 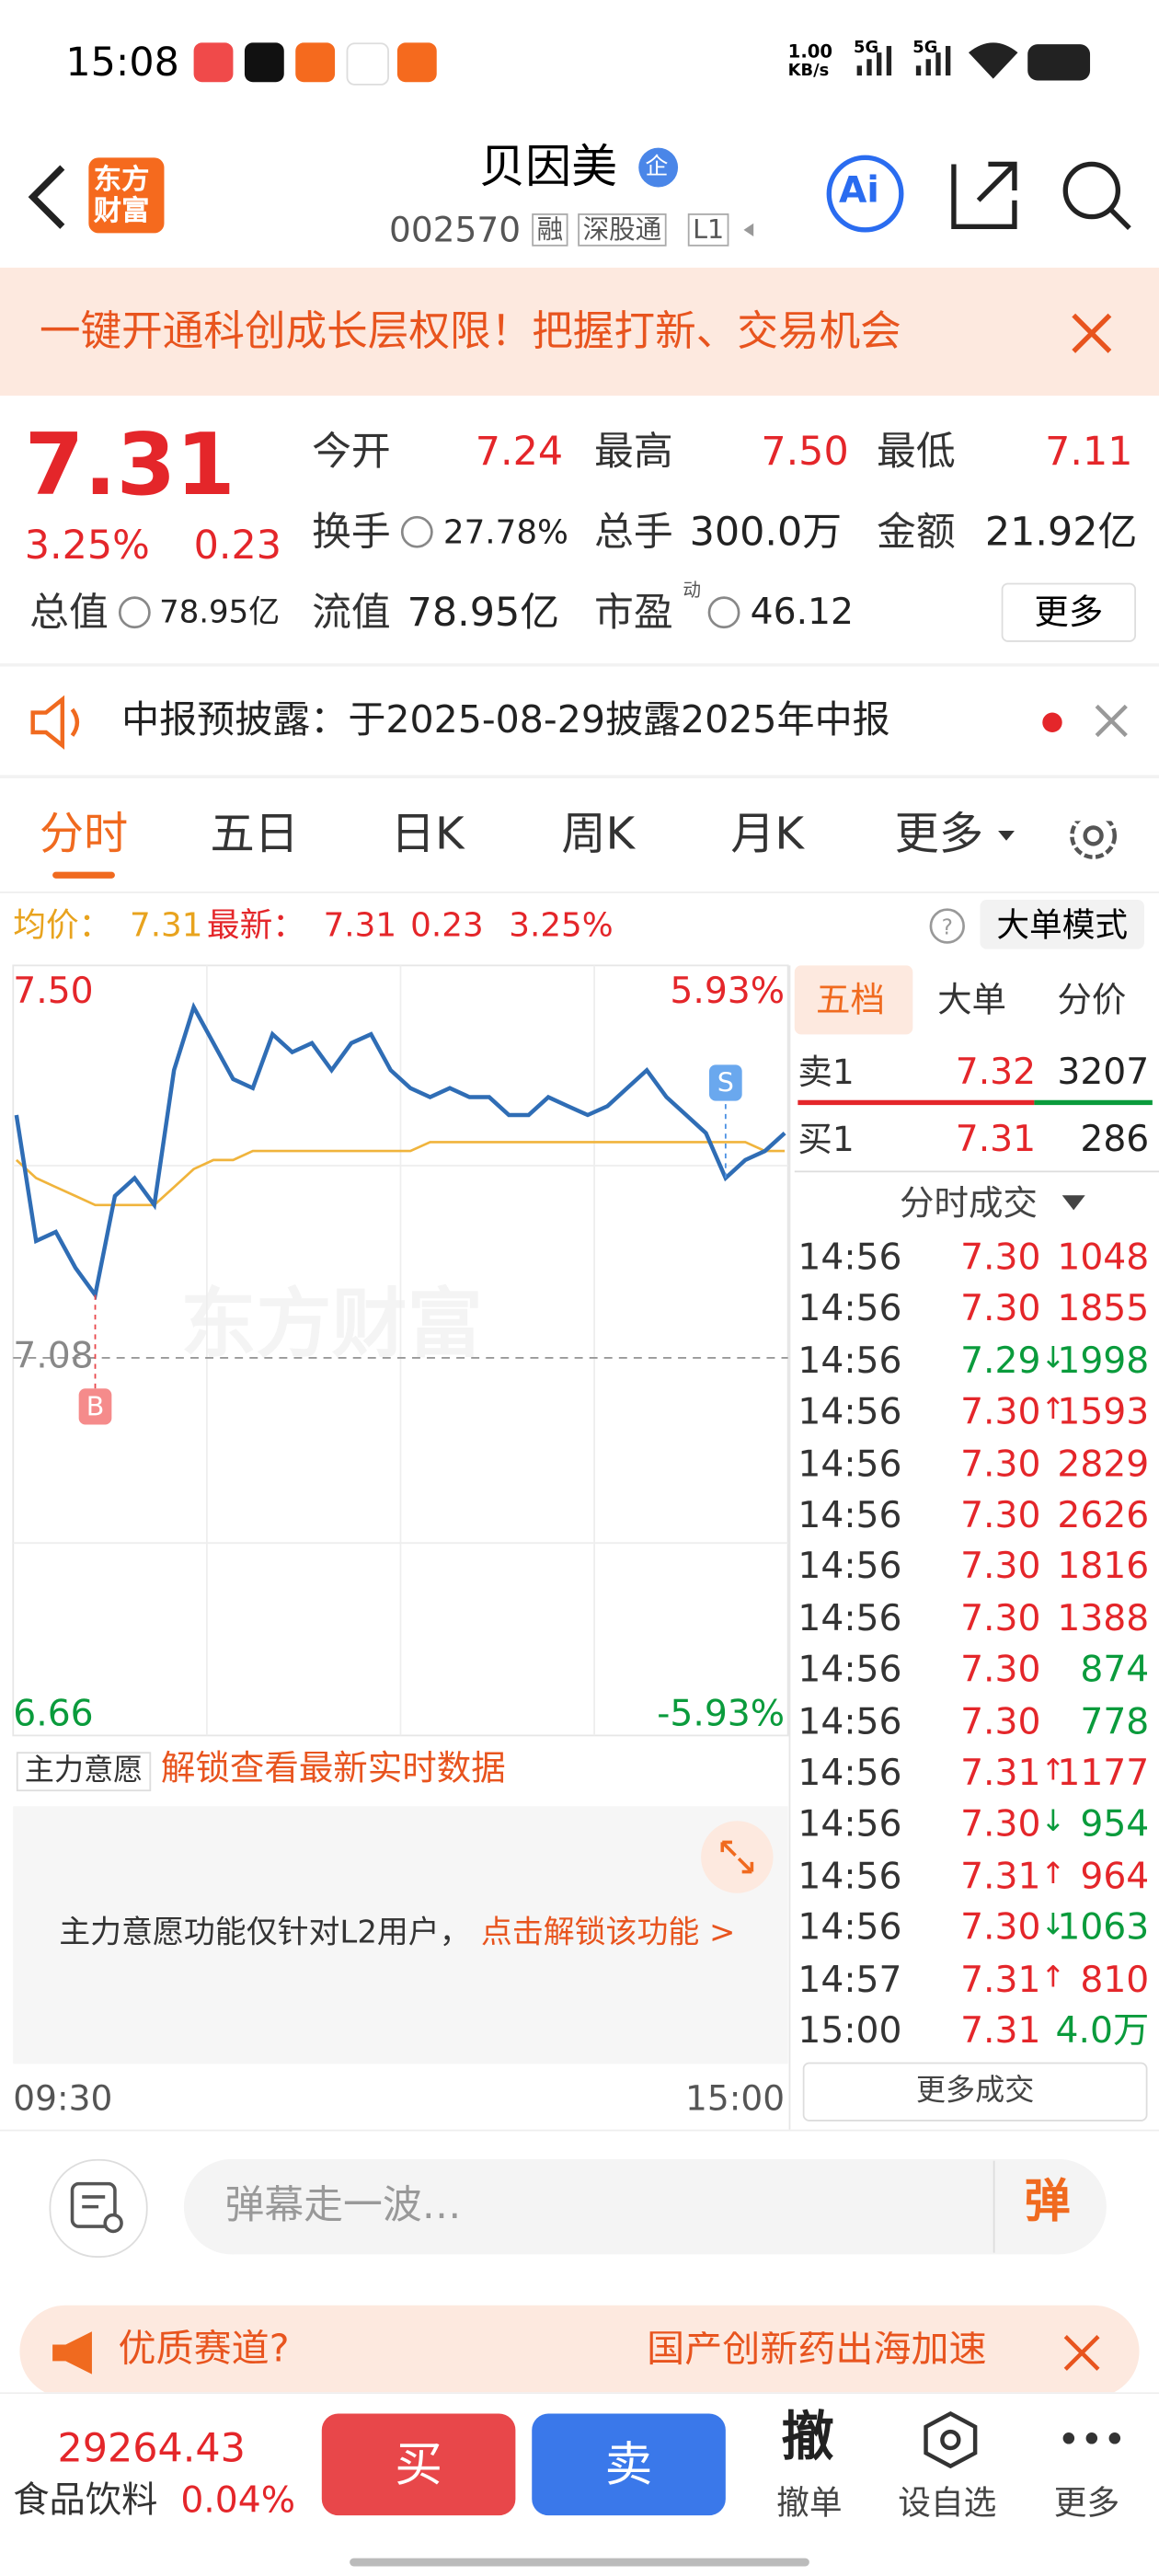 I want to click on danmaku-settings, so click(x=98, y=2208).